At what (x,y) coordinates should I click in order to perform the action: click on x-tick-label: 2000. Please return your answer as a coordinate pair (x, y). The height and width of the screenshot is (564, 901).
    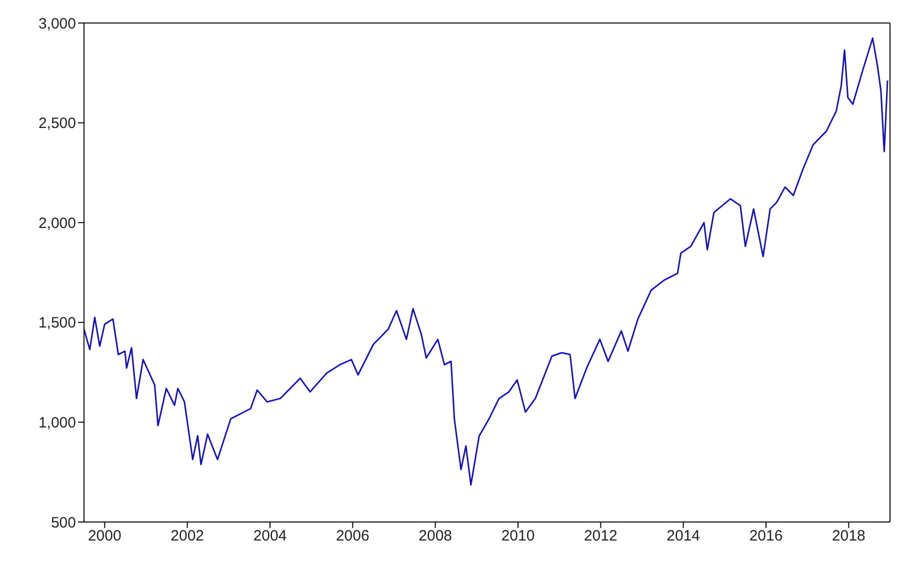
    Looking at the image, I should click on (105, 536).